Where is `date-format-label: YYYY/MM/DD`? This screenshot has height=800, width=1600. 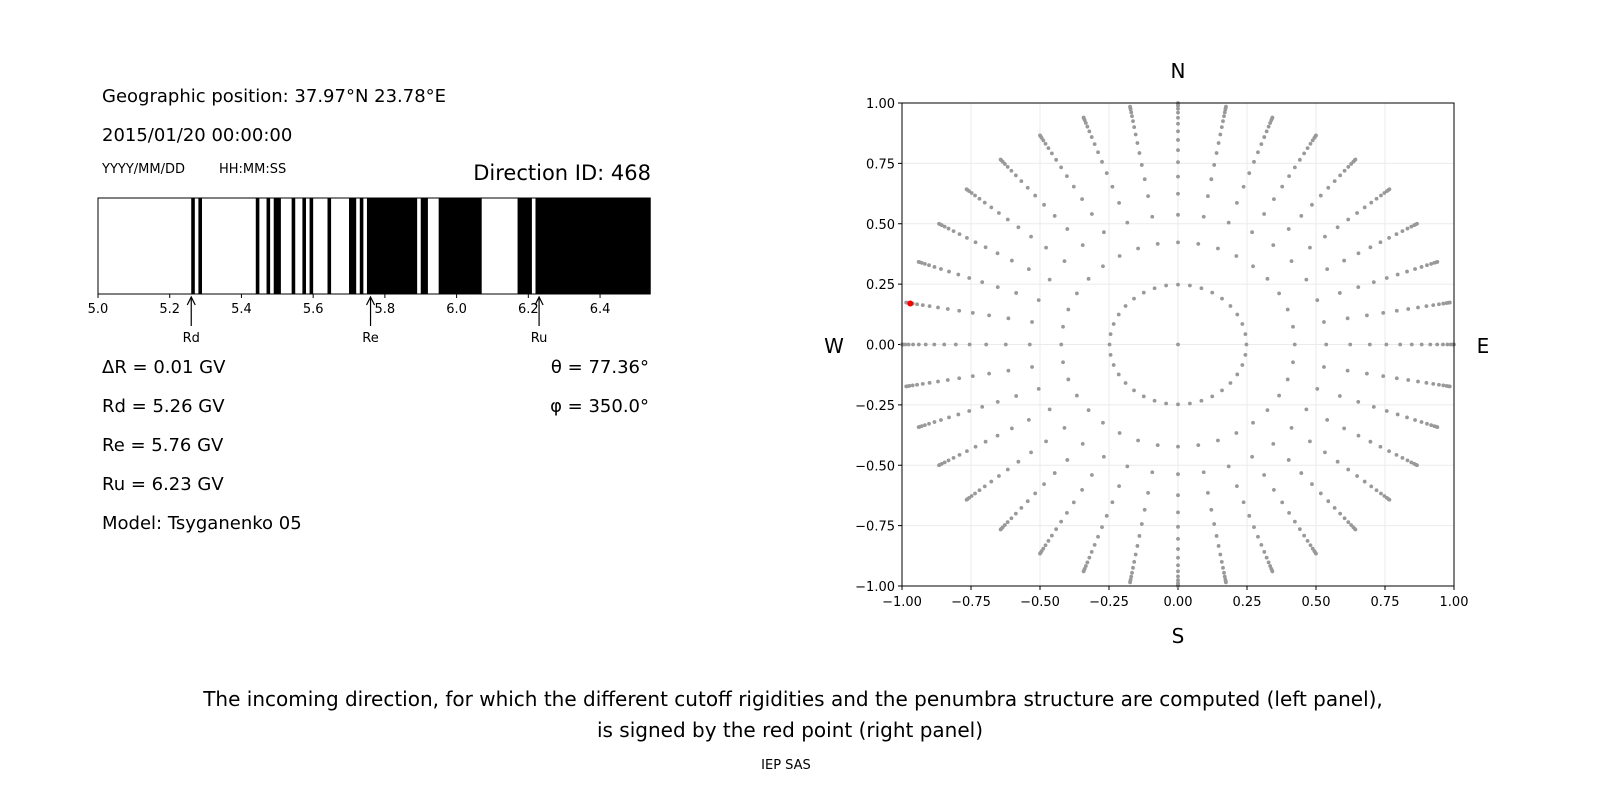 date-format-label: YYYY/MM/DD is located at coordinates (143, 169).